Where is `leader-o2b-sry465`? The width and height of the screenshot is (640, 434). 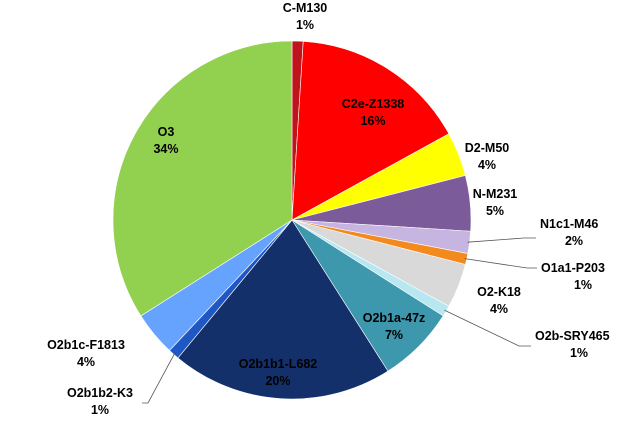 leader-o2b-sry465 is located at coordinates (487, 328).